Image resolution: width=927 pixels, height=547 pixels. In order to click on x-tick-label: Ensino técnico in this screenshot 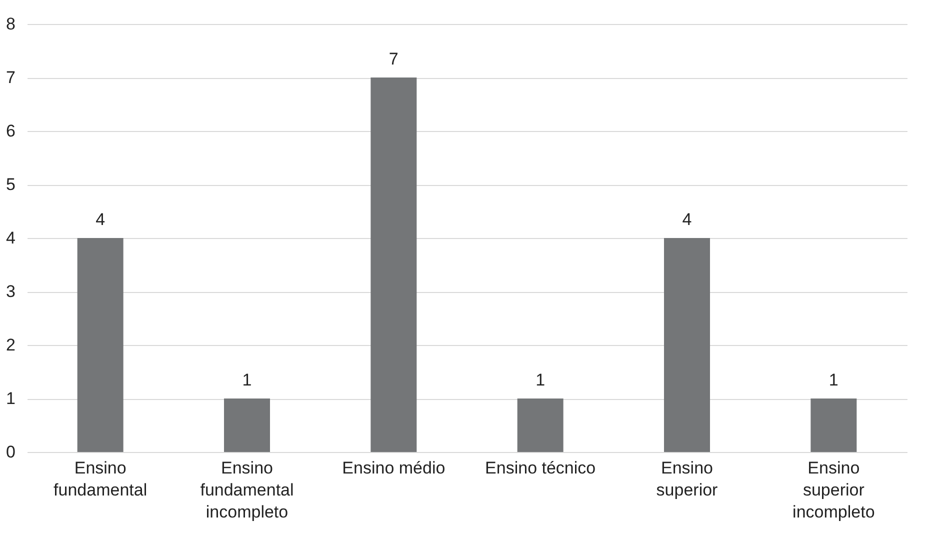, I will do `click(540, 468)`.